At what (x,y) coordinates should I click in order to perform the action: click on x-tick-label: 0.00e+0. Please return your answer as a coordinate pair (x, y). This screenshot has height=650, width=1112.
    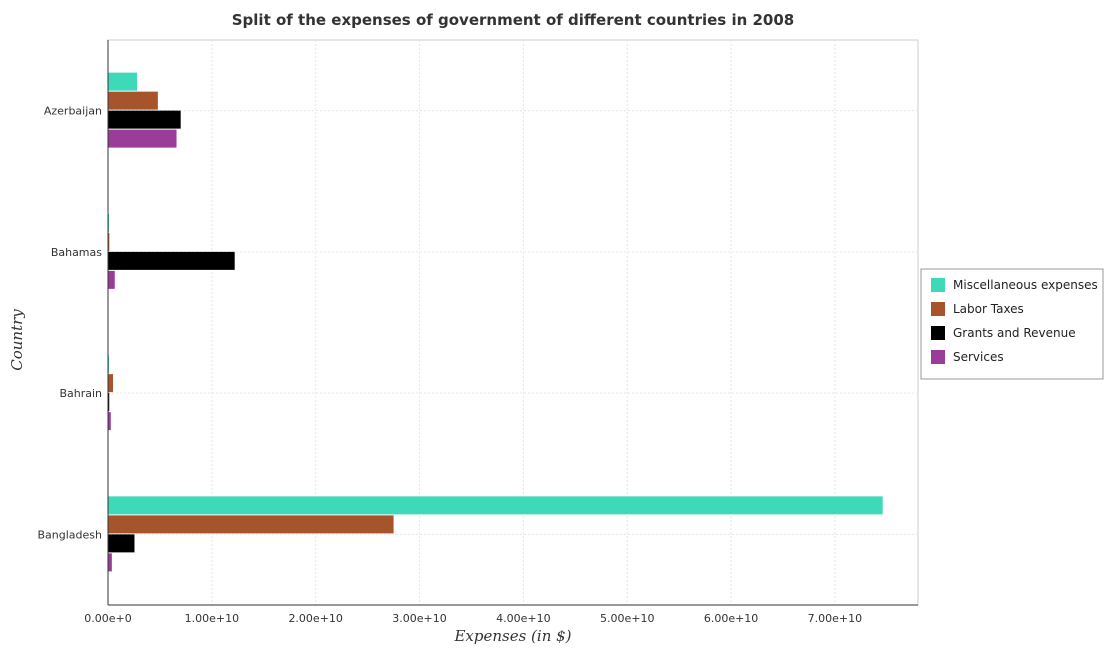
    Looking at the image, I should click on (107, 618).